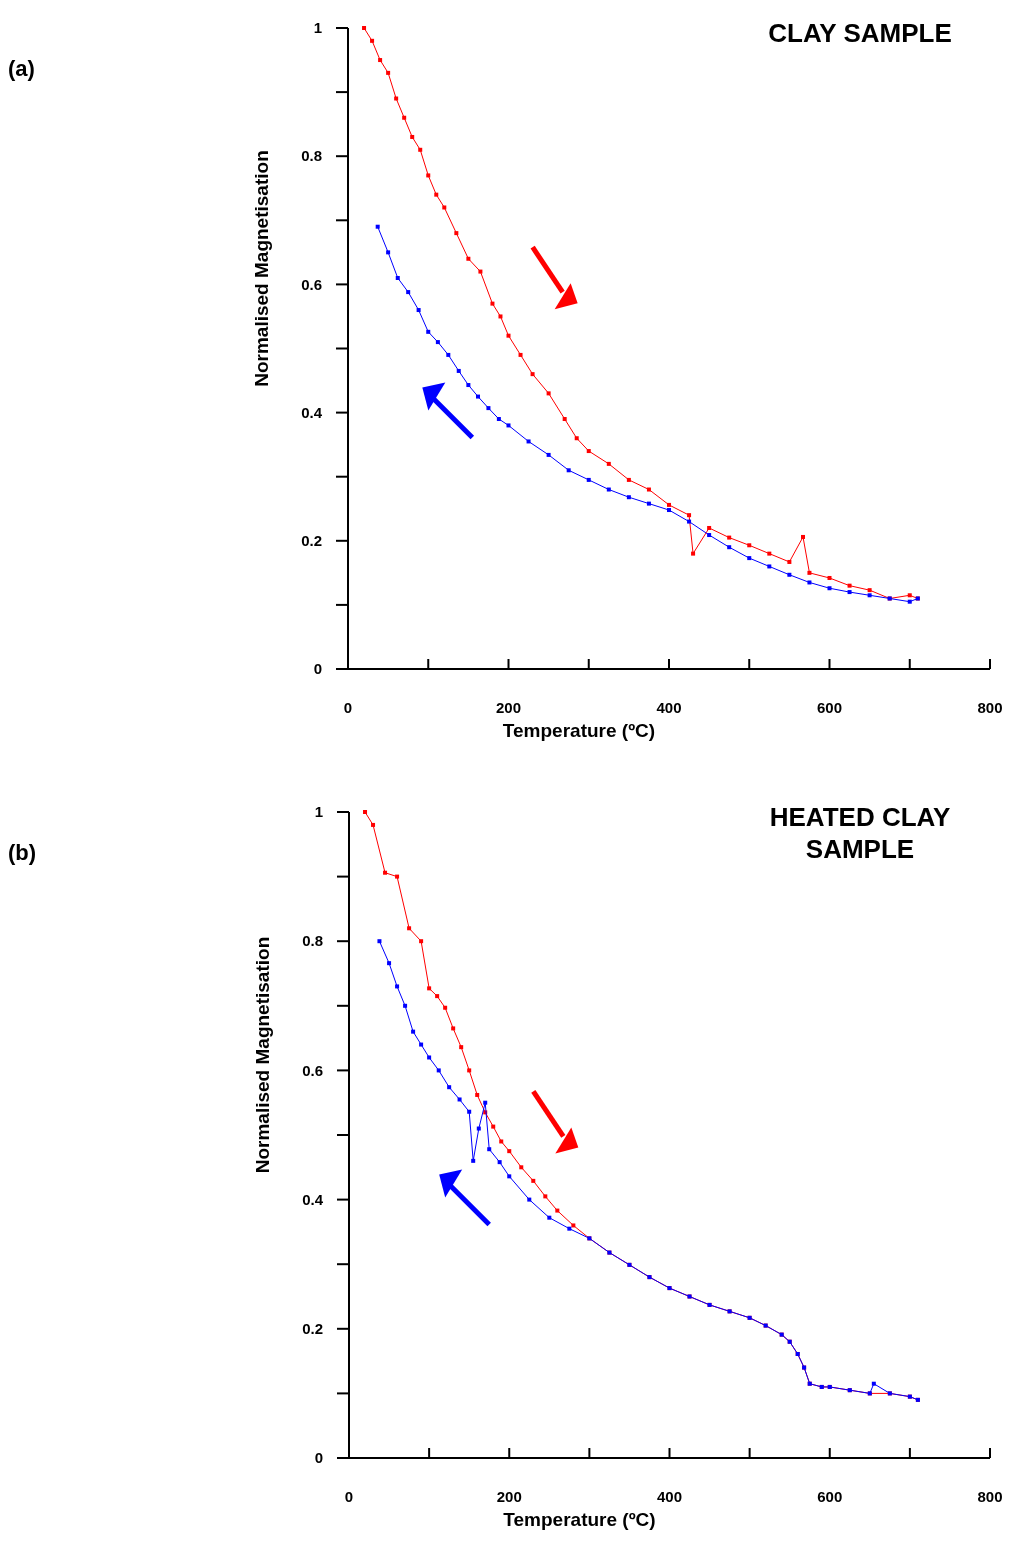 This screenshot has height=1546, width=1019. Describe the element at coordinates (860, 33) in the screenshot. I see `chart-title: CLAY SAMPLE` at that location.